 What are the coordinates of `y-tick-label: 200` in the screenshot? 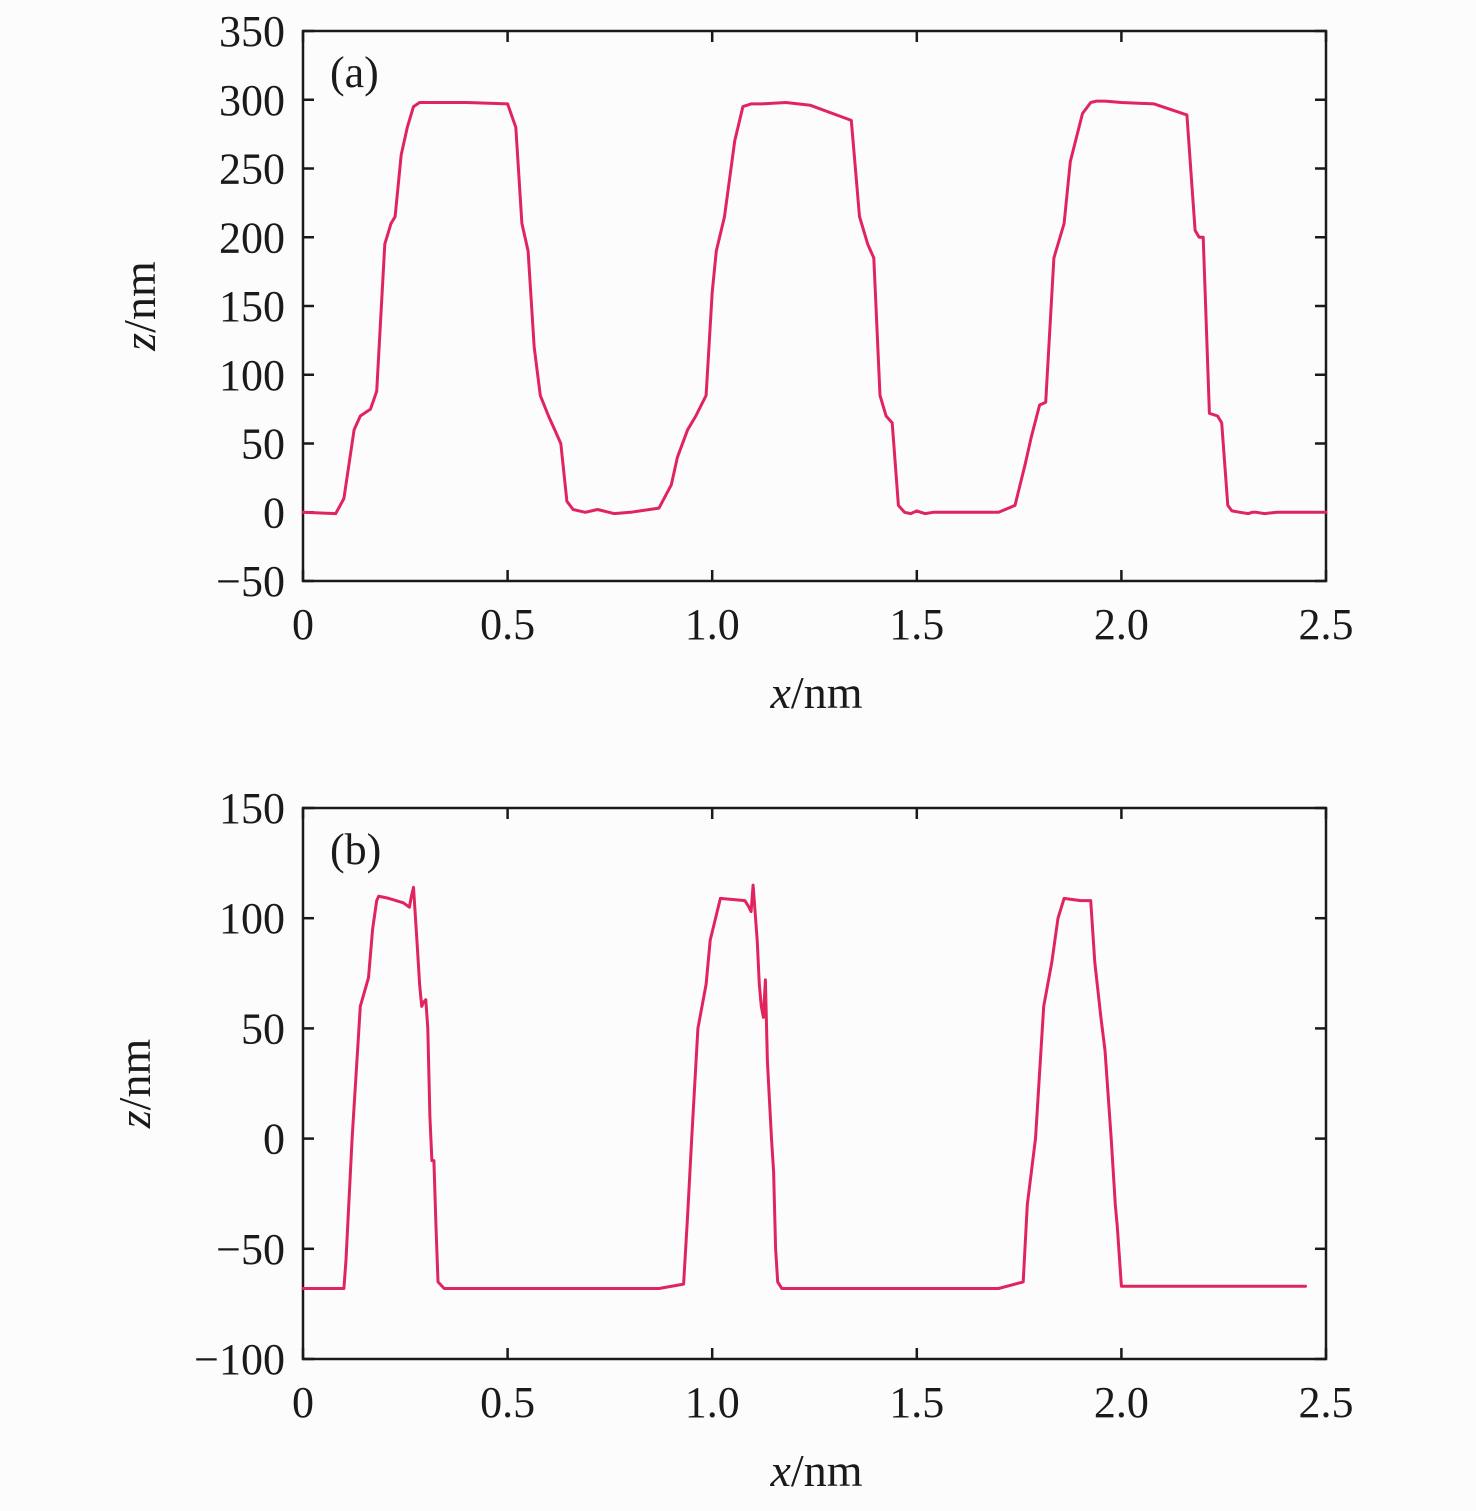 It's located at (252, 237).